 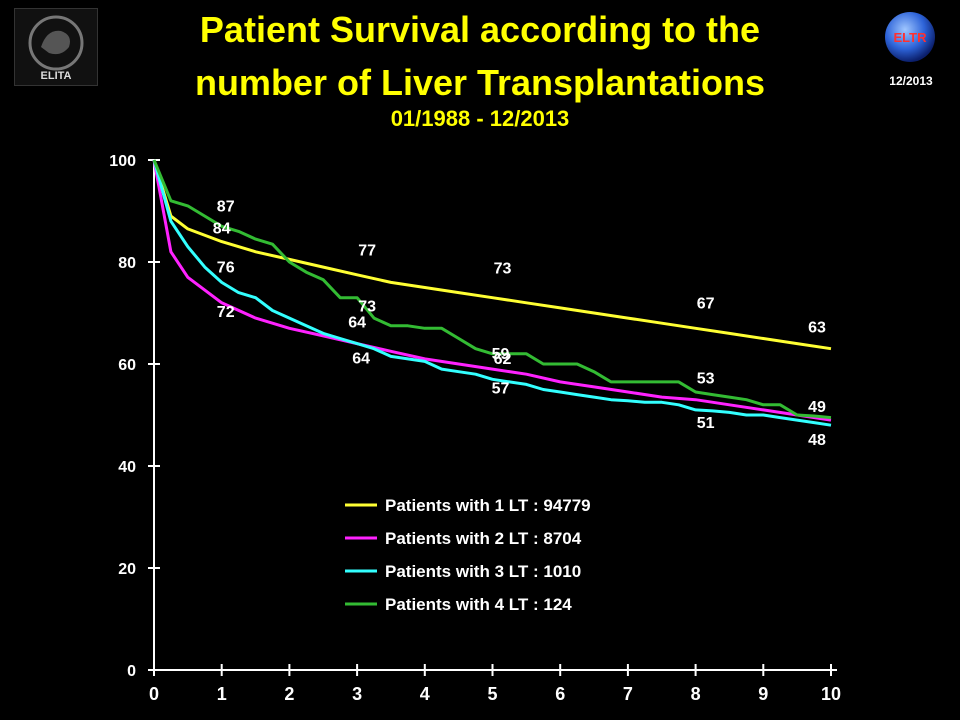 What do you see at coordinates (560, 694) in the screenshot?
I see `x-tick-label: 6` at bounding box center [560, 694].